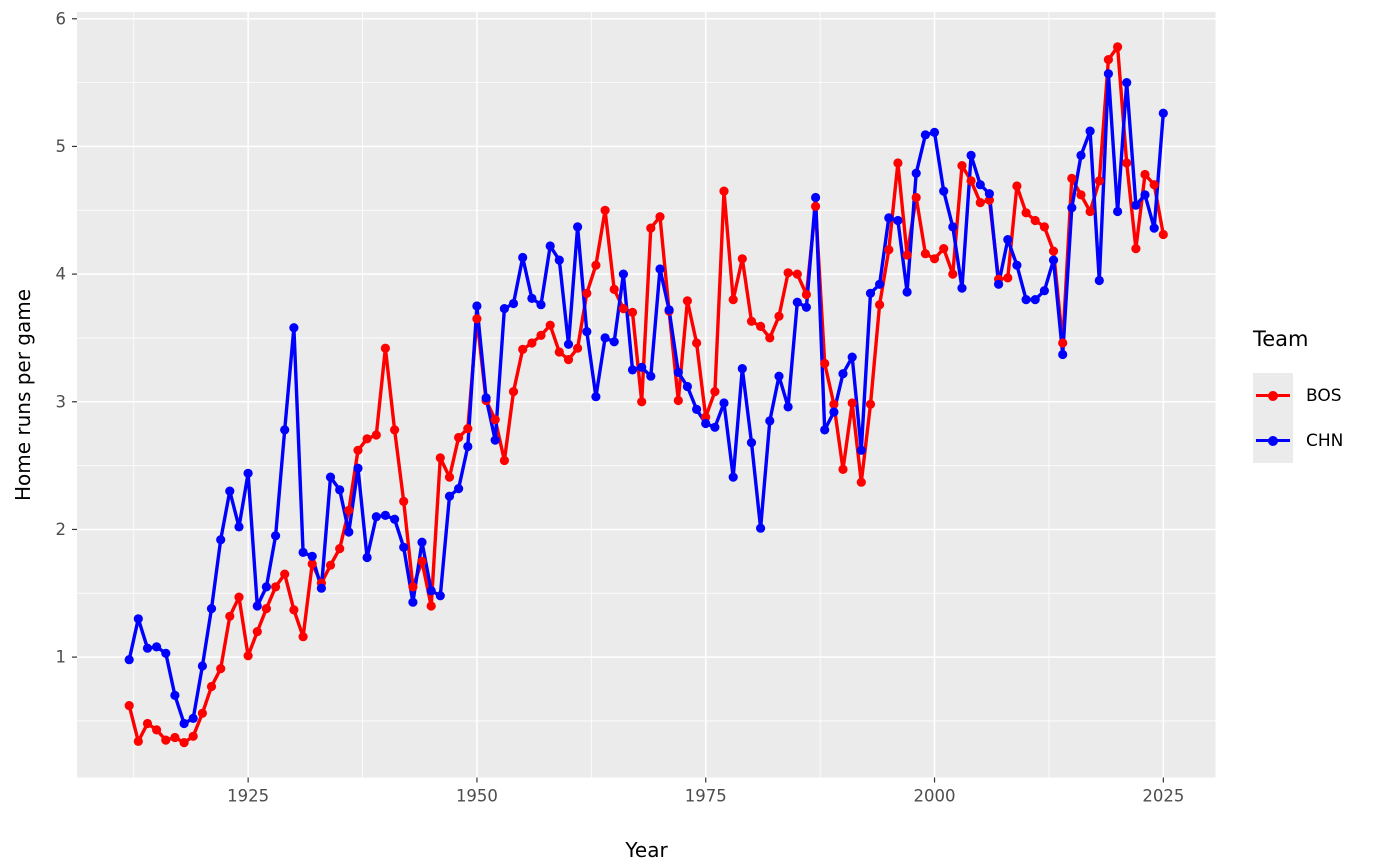 This screenshot has height=866, width=1400. What do you see at coordinates (248, 796) in the screenshot?
I see `x-tick-label: 1925` at bounding box center [248, 796].